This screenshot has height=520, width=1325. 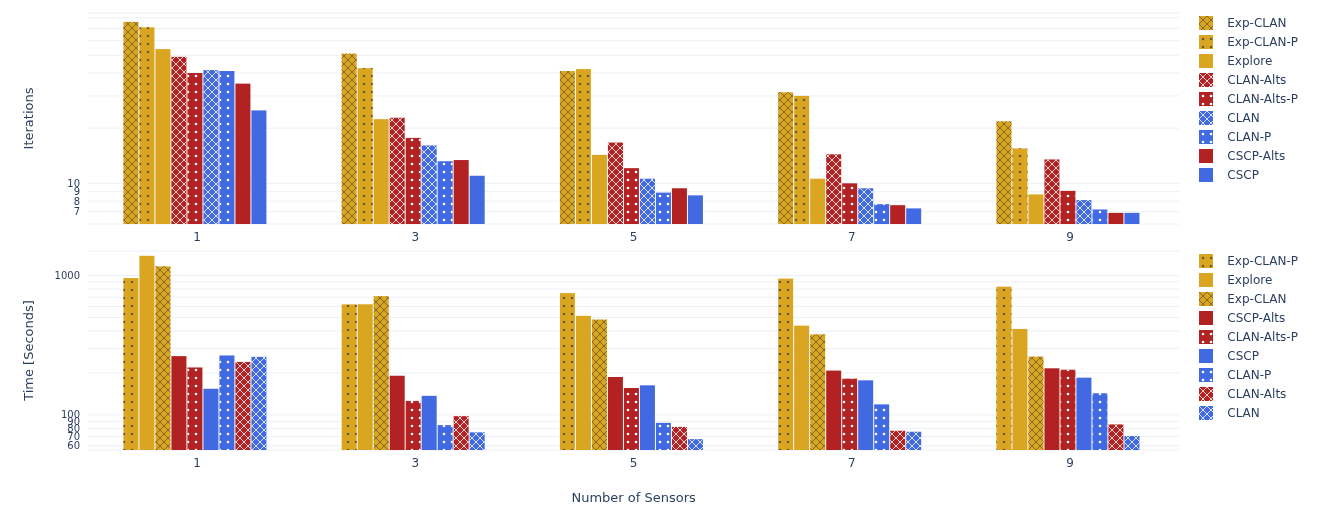 What do you see at coordinates (28, 351) in the screenshot?
I see `y-axis-title: Time [Seconds]` at bounding box center [28, 351].